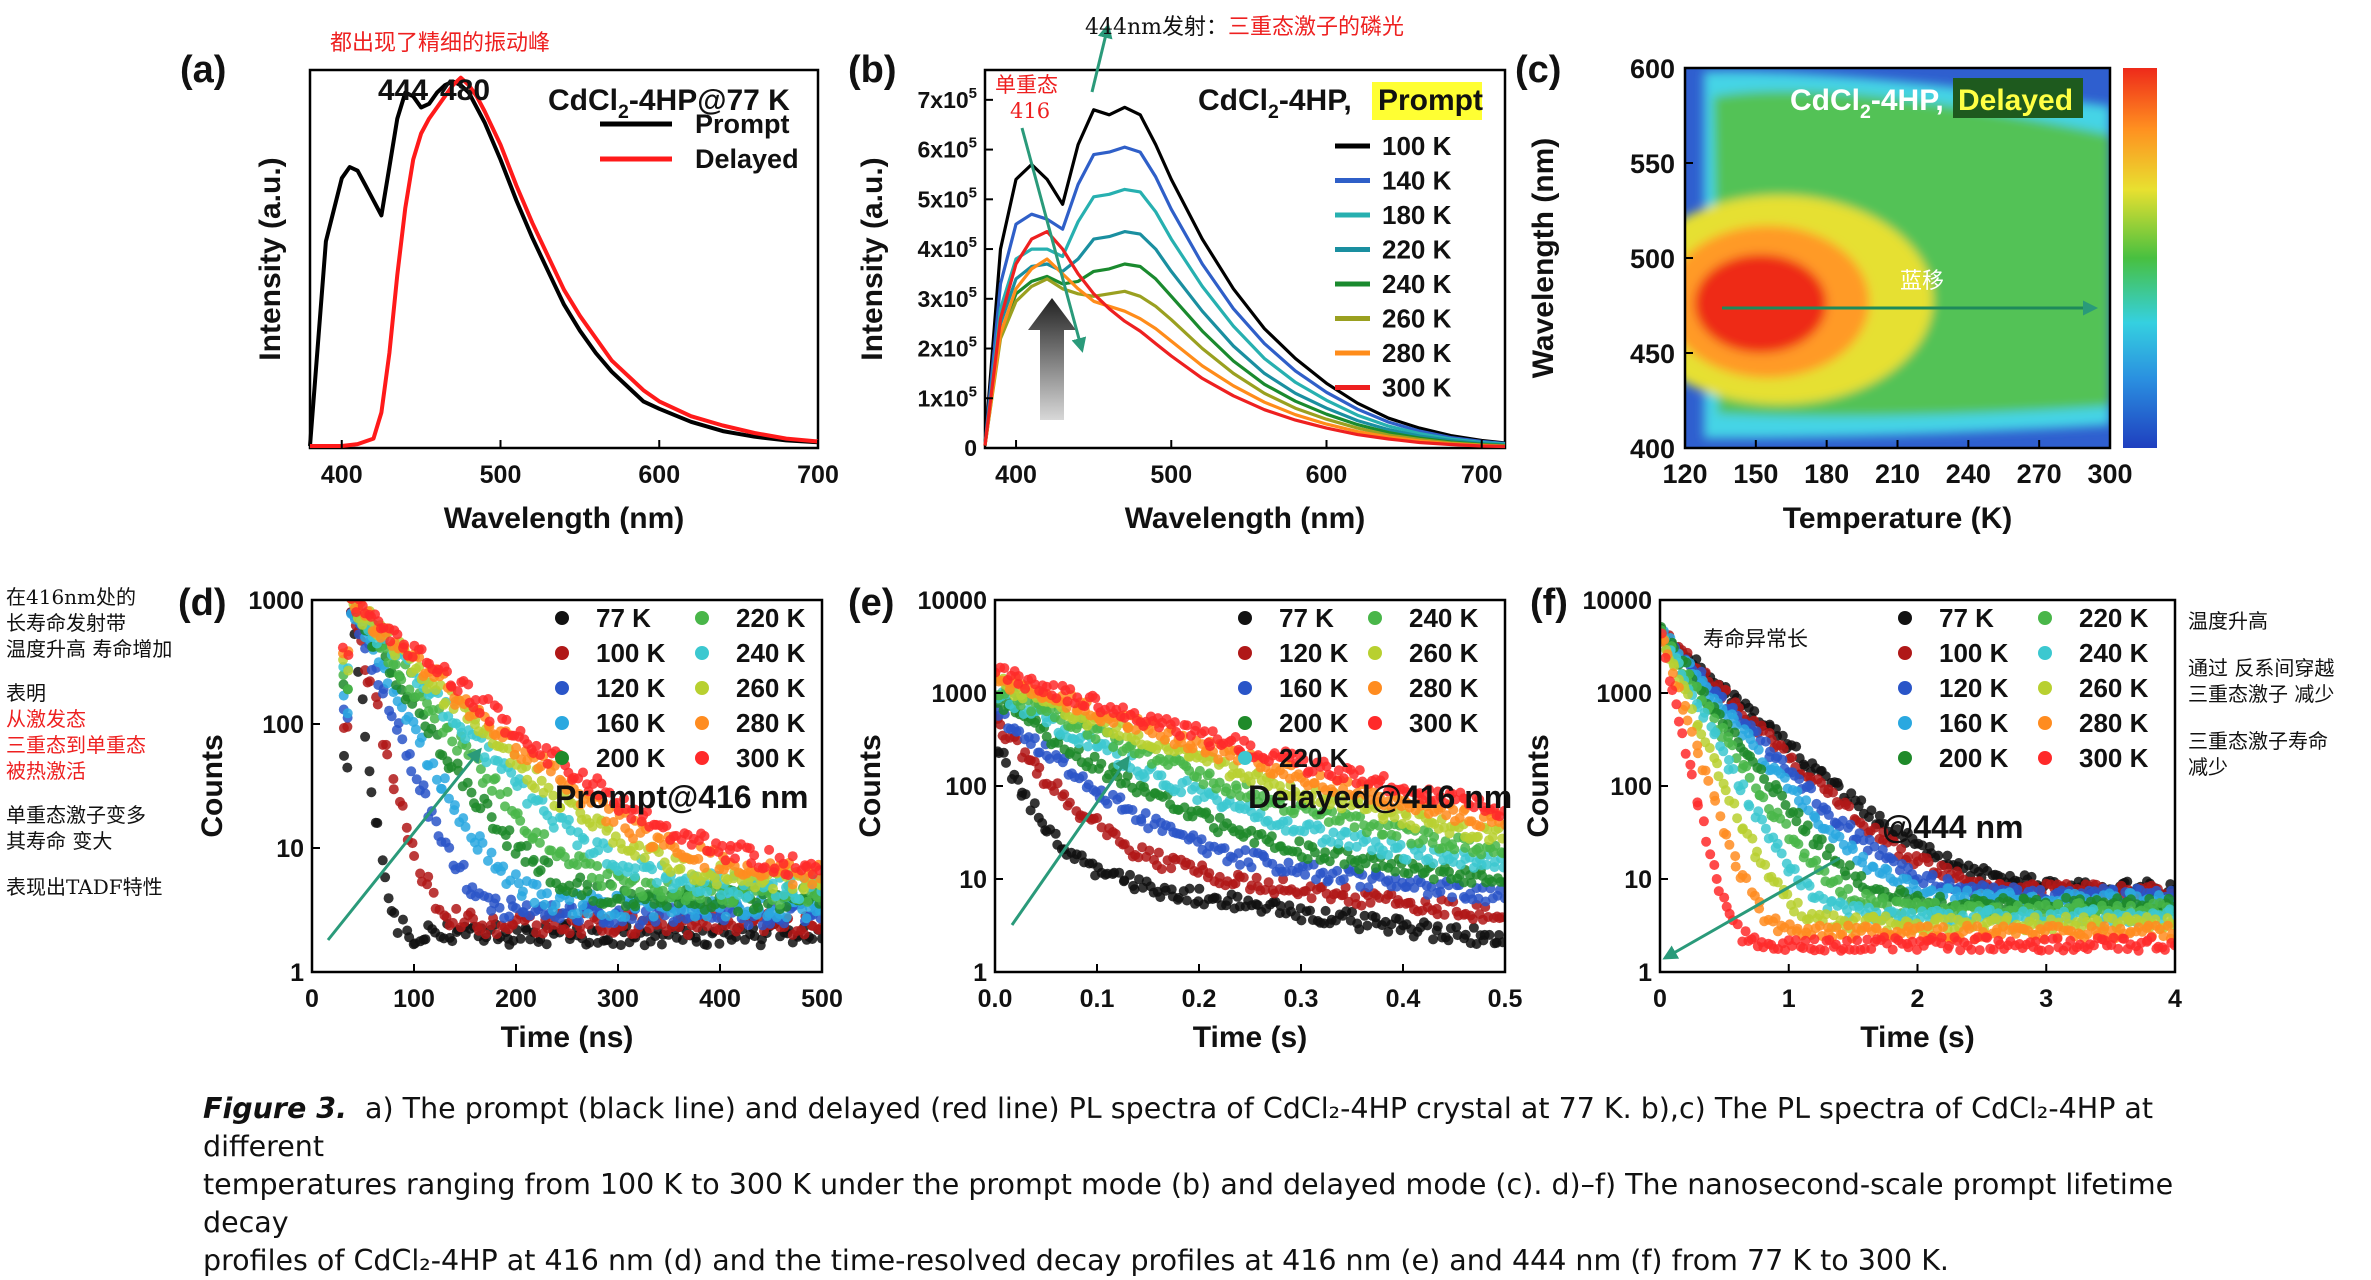 This screenshot has height=1280, width=2371. I want to click on right-note-0: 温度升高, so click(2228, 621).